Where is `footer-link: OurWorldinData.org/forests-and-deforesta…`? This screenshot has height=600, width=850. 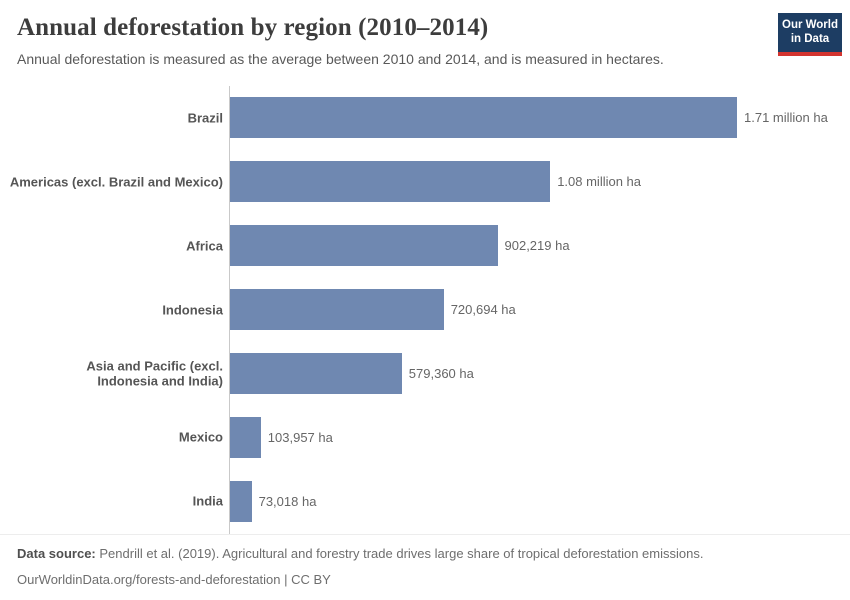 footer-link: OurWorldinData.org/forests-and-deforesta… is located at coordinates (174, 580).